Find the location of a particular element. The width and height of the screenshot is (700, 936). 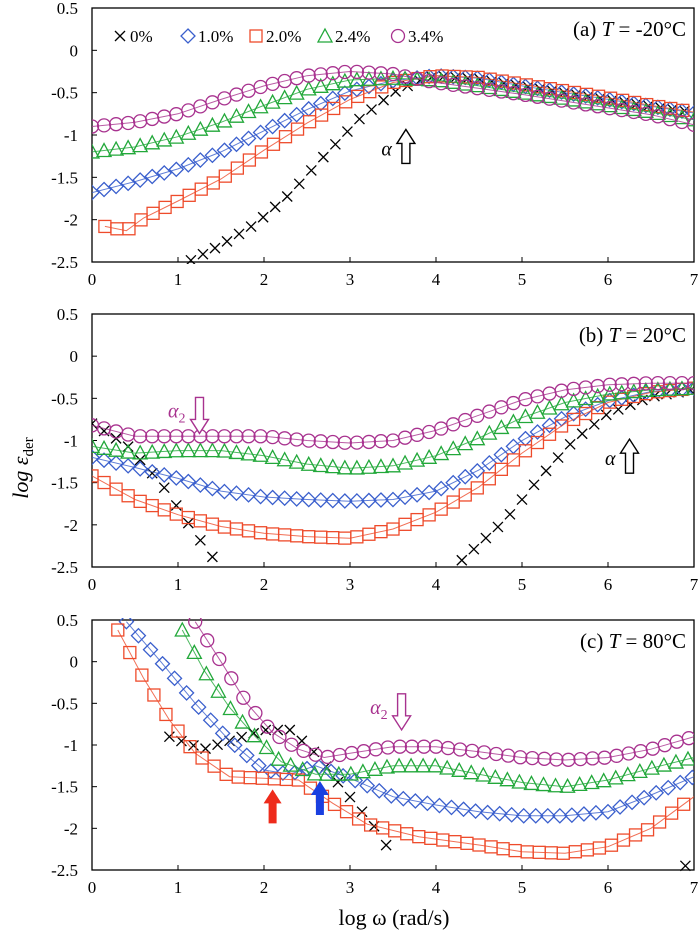

x-tick-label: 6 is located at coordinates (608, 279).